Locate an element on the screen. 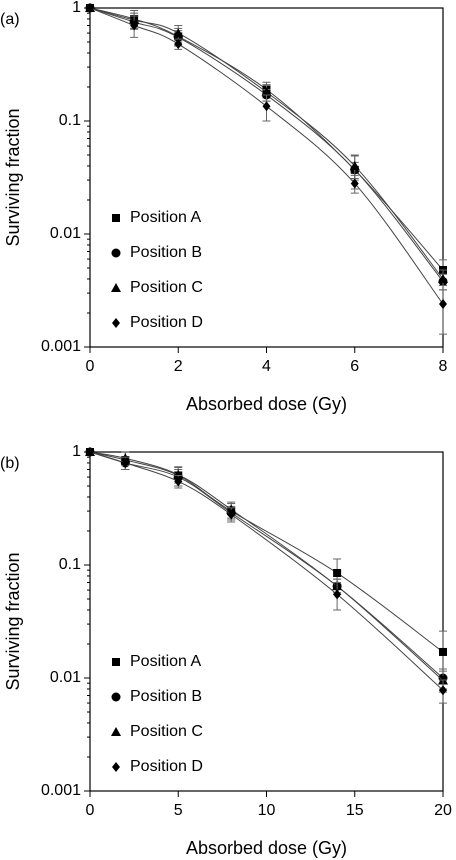 The height and width of the screenshot is (860, 456). x-tick-label: 10 is located at coordinates (267, 810).